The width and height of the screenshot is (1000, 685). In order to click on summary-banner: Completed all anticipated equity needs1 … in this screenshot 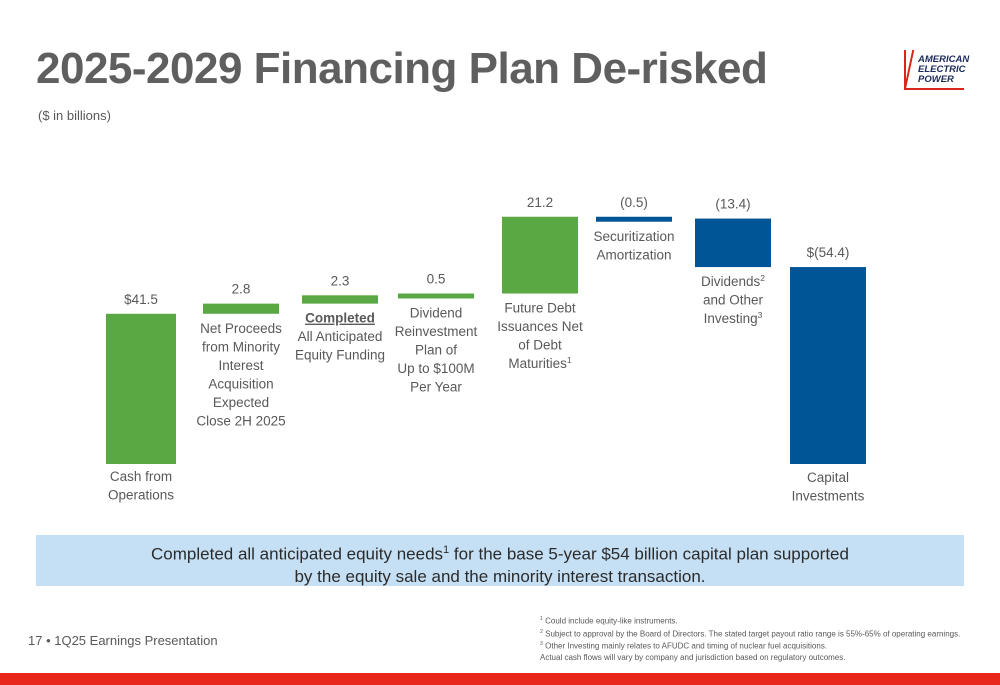, I will do `click(500, 560)`.